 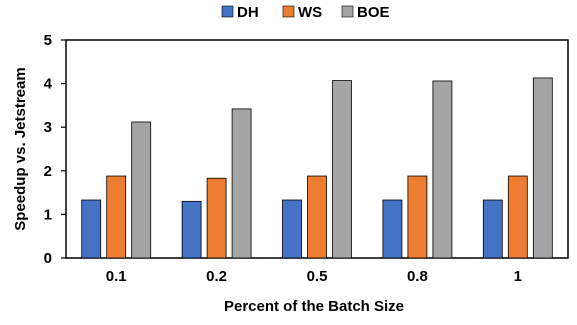 What do you see at coordinates (317, 276) in the screenshot?
I see `x-tick-label: 0.5` at bounding box center [317, 276].